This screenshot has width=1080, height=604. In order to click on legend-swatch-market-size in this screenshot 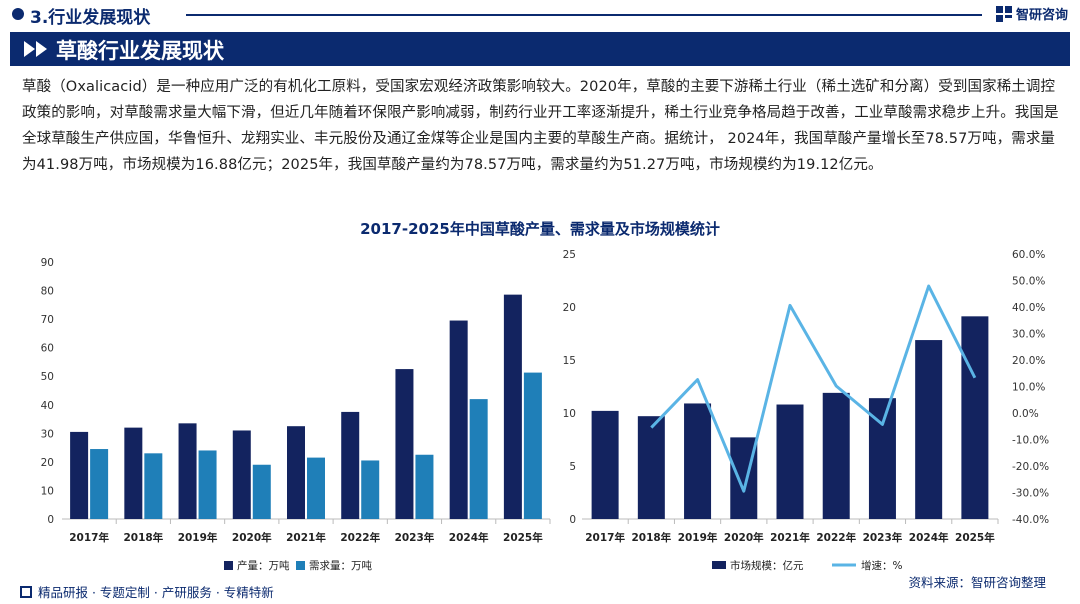, I will do `click(719, 565)`.